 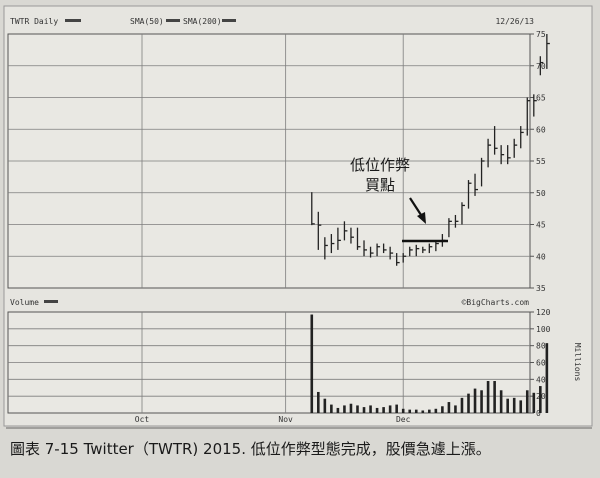 I want to click on source-label: ©BigCharts.com, so click(x=496, y=302).